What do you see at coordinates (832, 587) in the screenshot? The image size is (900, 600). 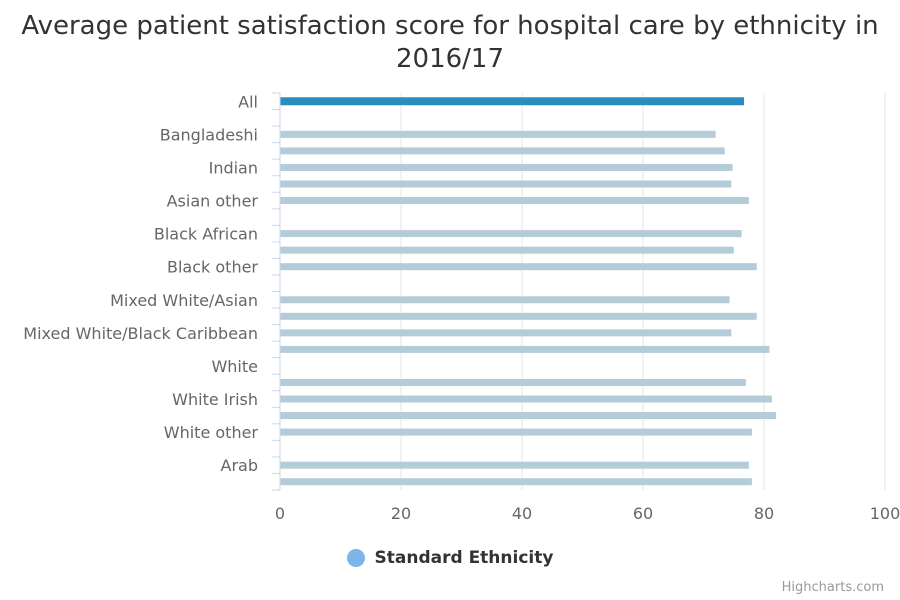 I see `credits-link: Highcharts.com` at bounding box center [832, 587].